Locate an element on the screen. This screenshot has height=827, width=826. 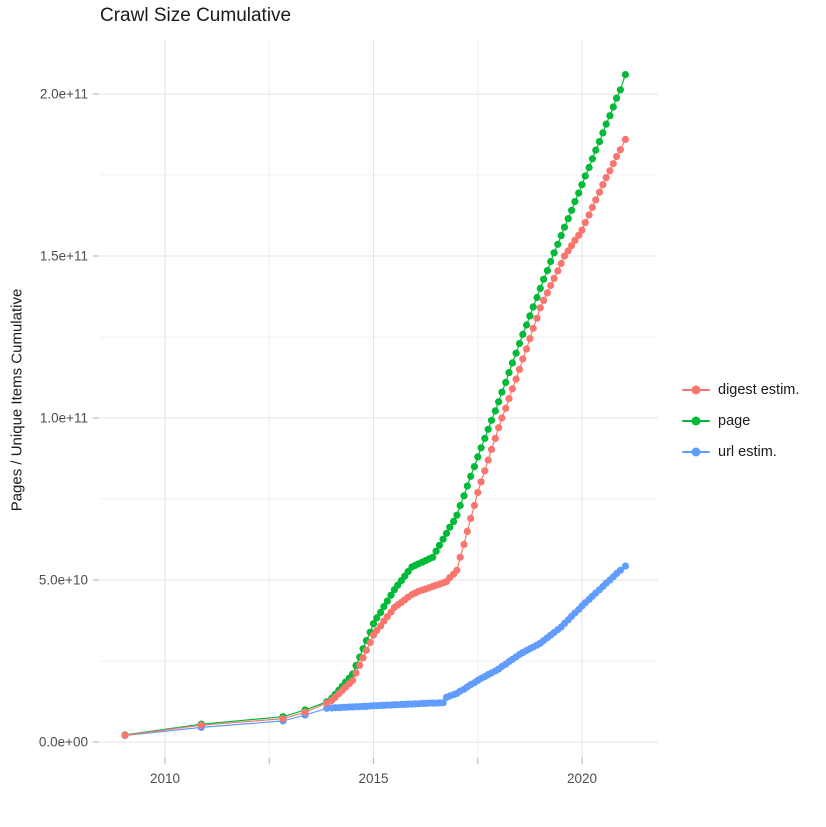
legend-item-url-estim: url estim. is located at coordinates (740, 452).